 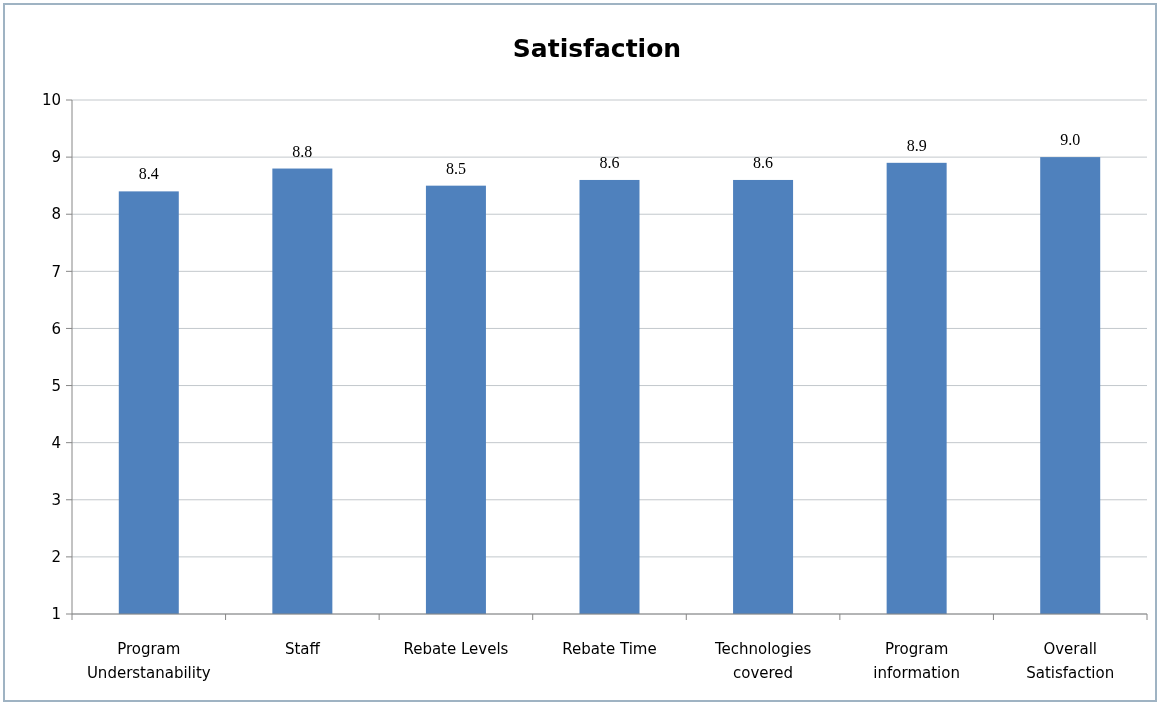 I want to click on x-tick-label: Program Understanability, so click(x=148, y=661).